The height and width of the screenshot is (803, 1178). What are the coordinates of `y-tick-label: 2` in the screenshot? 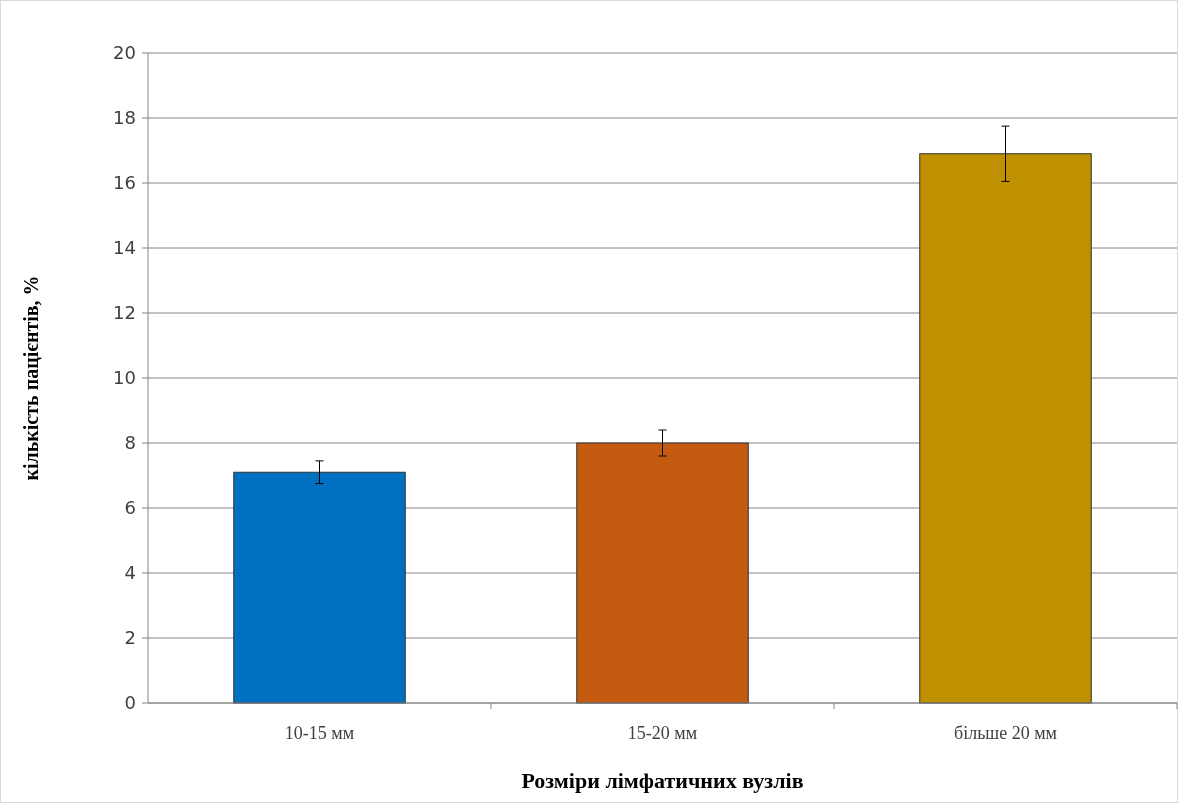 It's located at (130, 638).